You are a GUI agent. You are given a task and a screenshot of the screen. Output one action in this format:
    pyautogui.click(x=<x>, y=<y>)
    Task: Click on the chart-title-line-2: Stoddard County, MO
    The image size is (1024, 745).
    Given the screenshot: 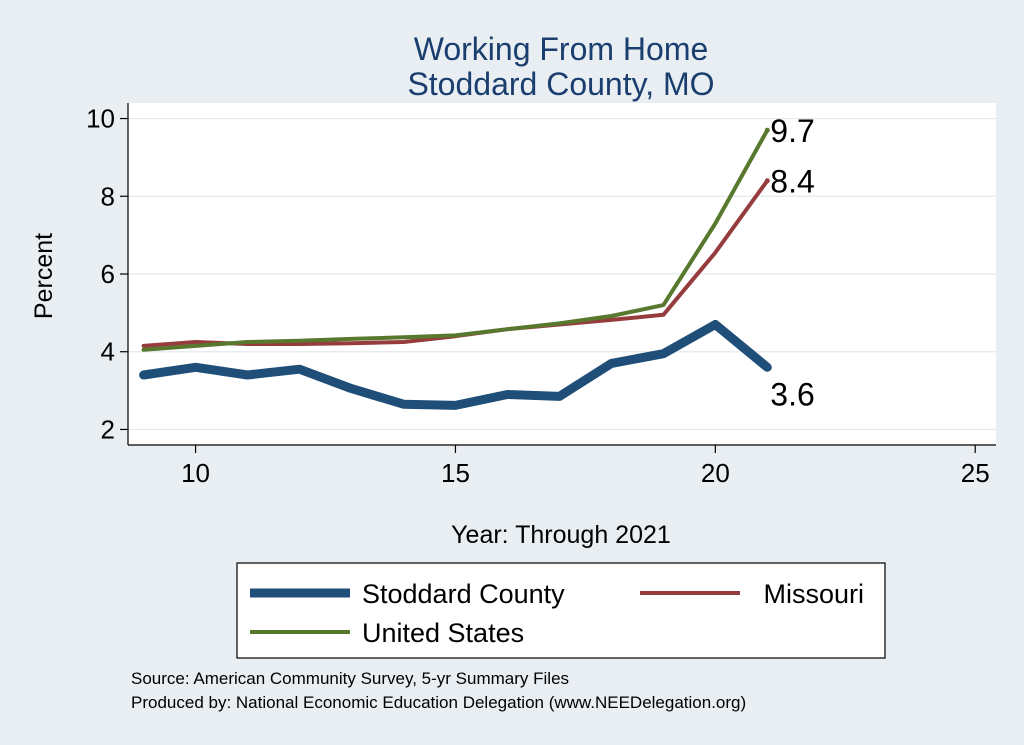 What is the action you would take?
    pyautogui.click(x=560, y=84)
    